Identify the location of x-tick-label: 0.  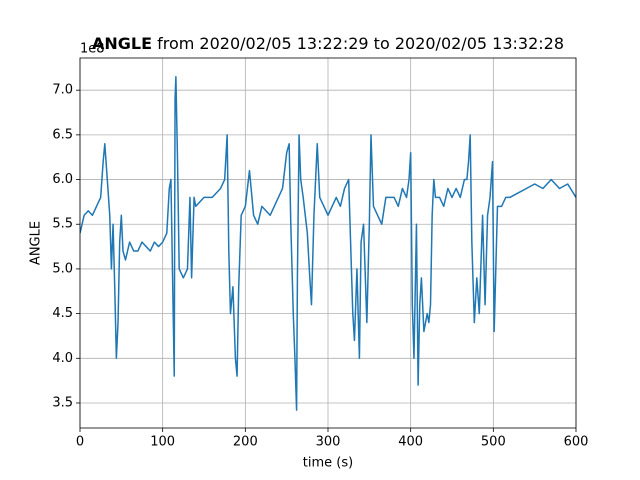
(80, 442).